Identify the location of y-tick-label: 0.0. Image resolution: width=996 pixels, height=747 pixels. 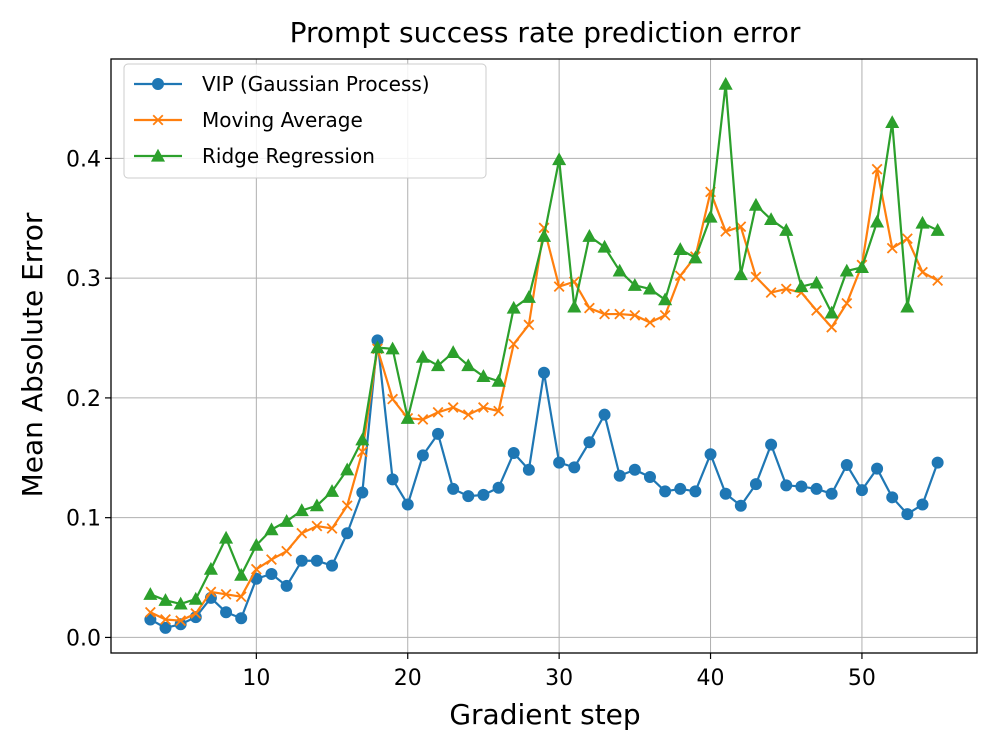
(83, 638).